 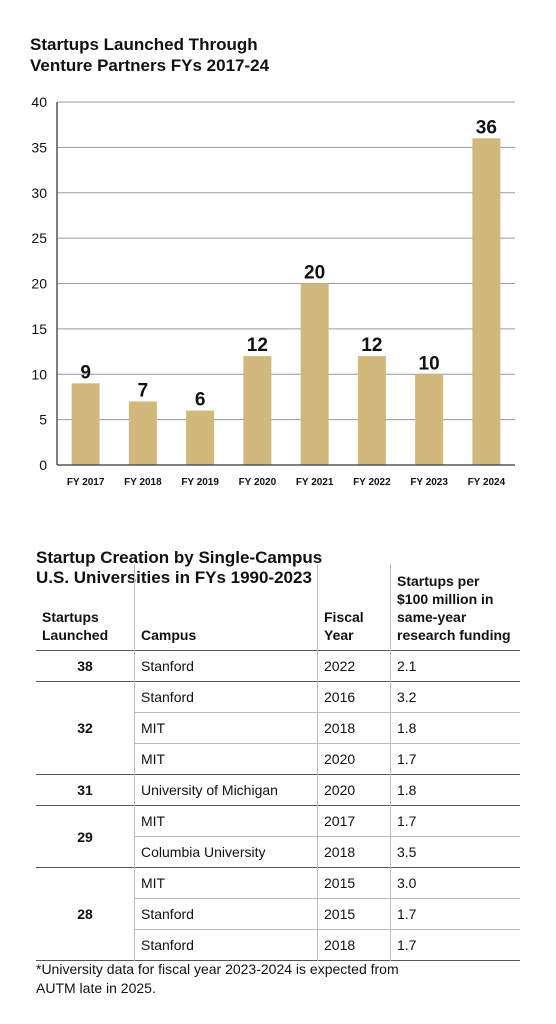 I want to click on cell-startups-launched: 31, so click(x=85, y=790).